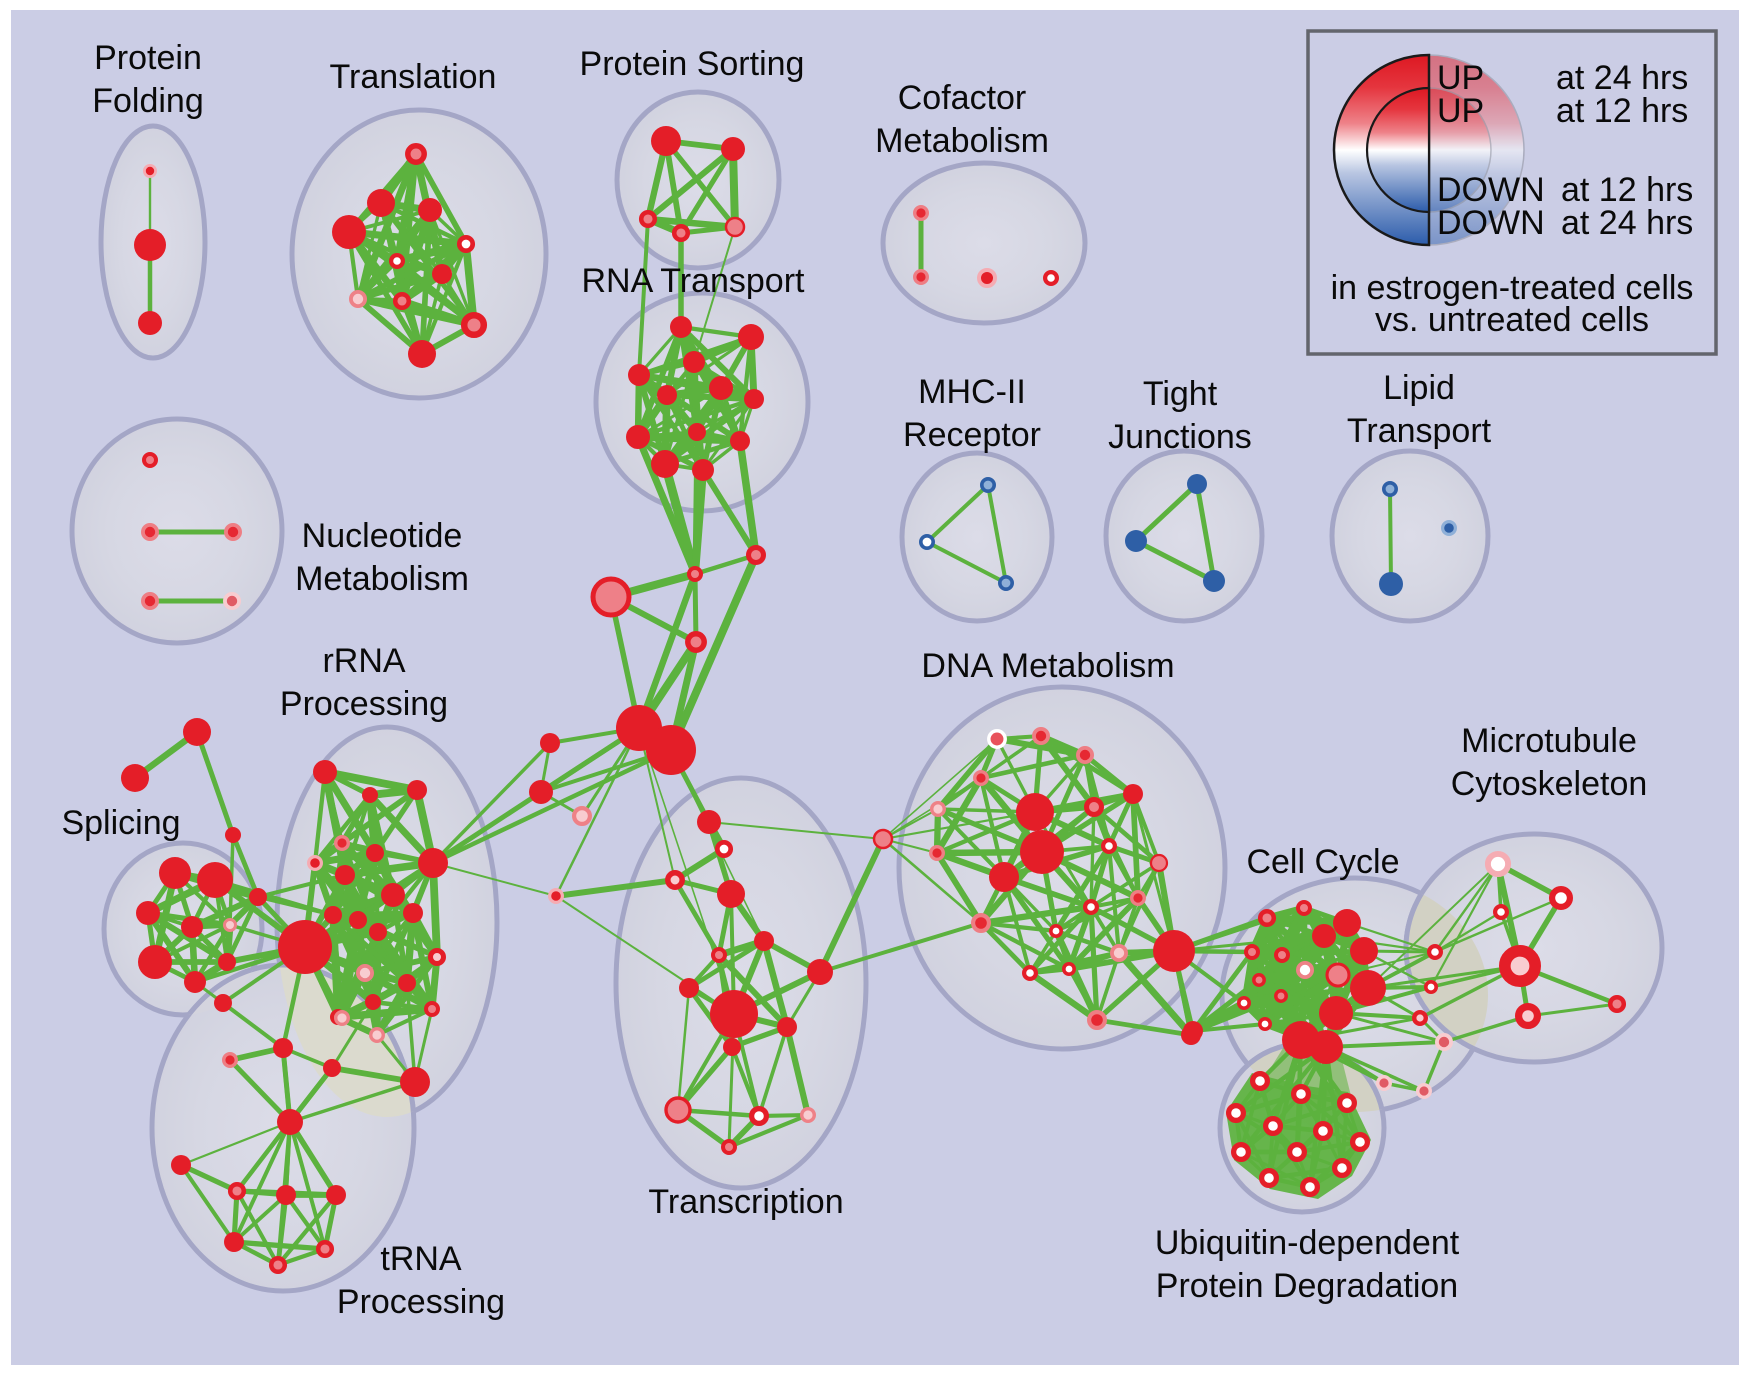  What do you see at coordinates (1512, 320) in the screenshot?
I see `svg-text: vs. untreated cells` at bounding box center [1512, 320].